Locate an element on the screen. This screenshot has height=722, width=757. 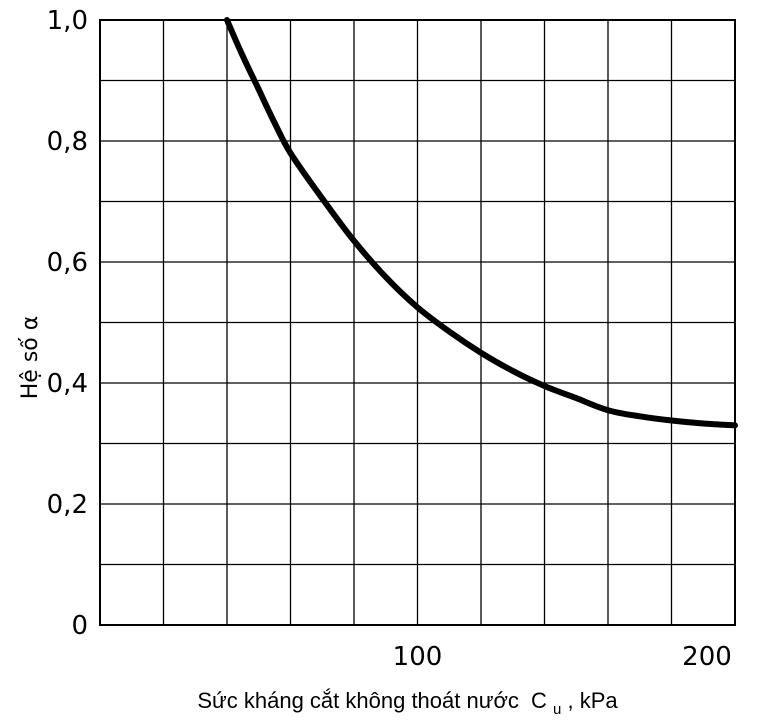
x-axis-label-symbol: C is located at coordinates (539, 700).